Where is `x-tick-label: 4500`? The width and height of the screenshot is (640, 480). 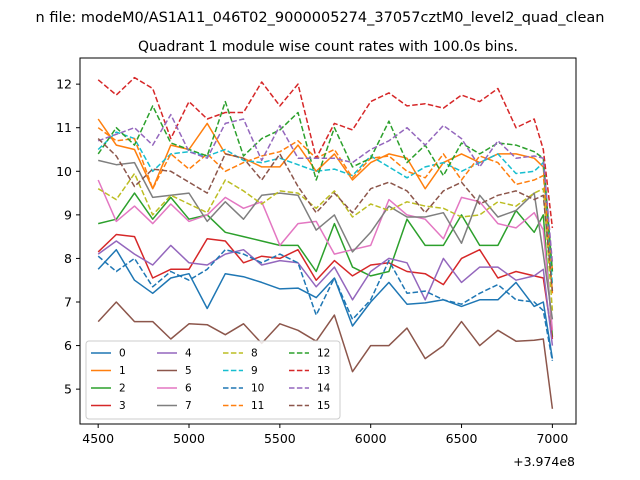 x-tick-label: 4500 is located at coordinates (98, 438).